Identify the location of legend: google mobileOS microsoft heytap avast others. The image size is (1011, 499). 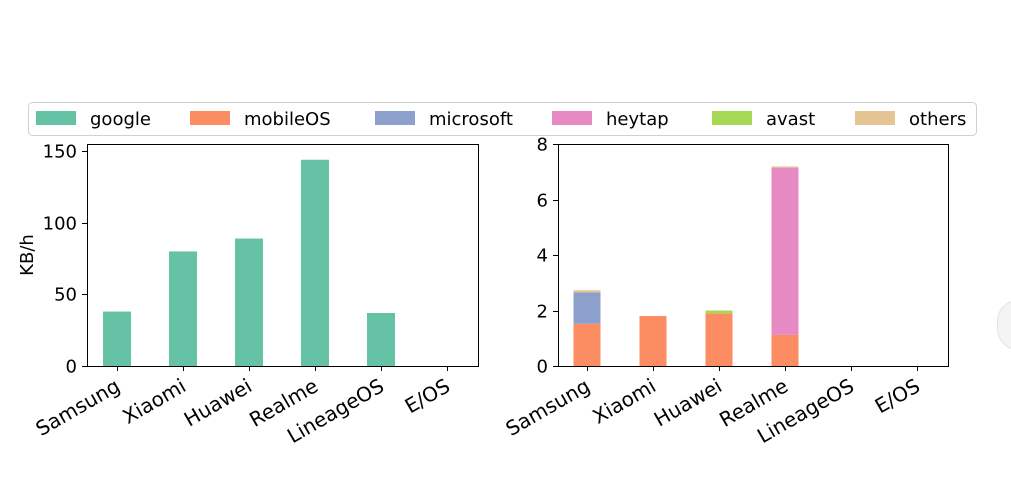
(502, 119).